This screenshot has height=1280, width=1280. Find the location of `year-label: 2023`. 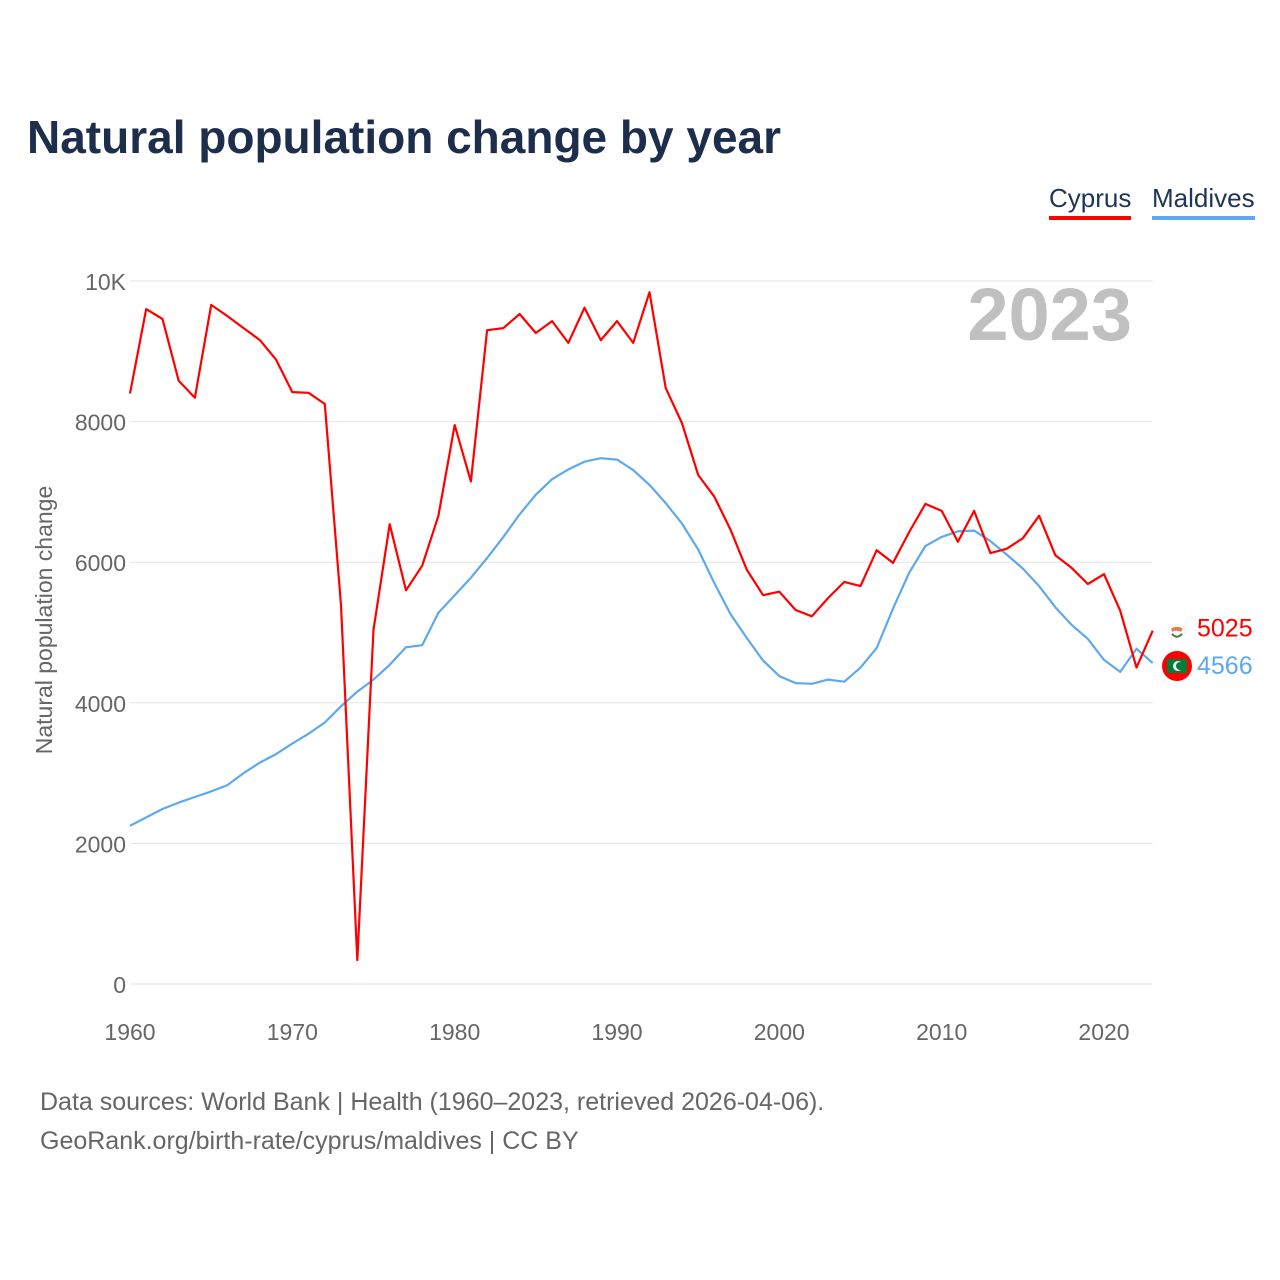

year-label: 2023 is located at coordinates (1049, 314).